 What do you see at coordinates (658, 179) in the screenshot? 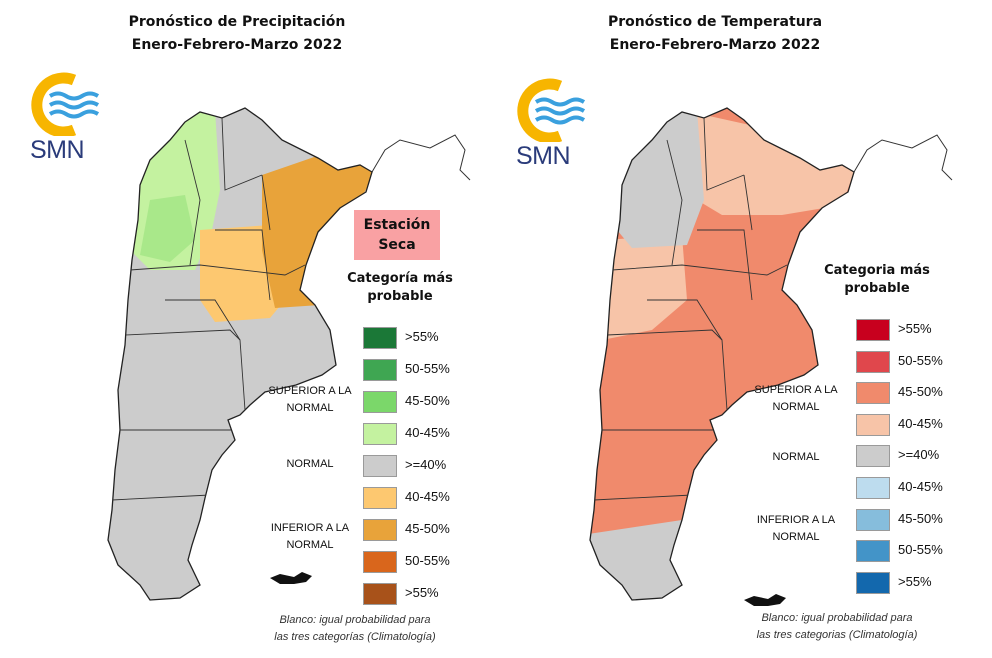
I see `region-normal-north` at bounding box center [658, 179].